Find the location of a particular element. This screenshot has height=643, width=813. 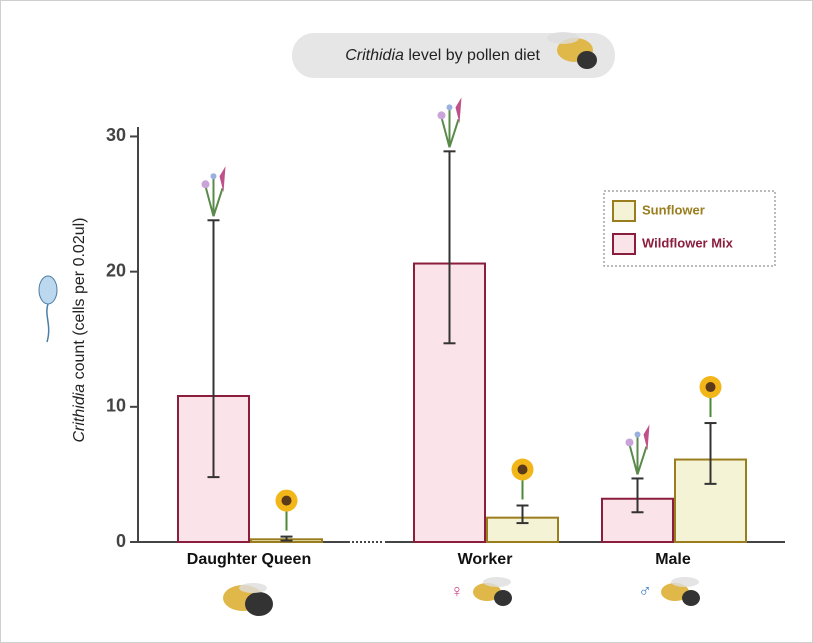

x-tick-label: Daughter Queen is located at coordinates (249, 559).